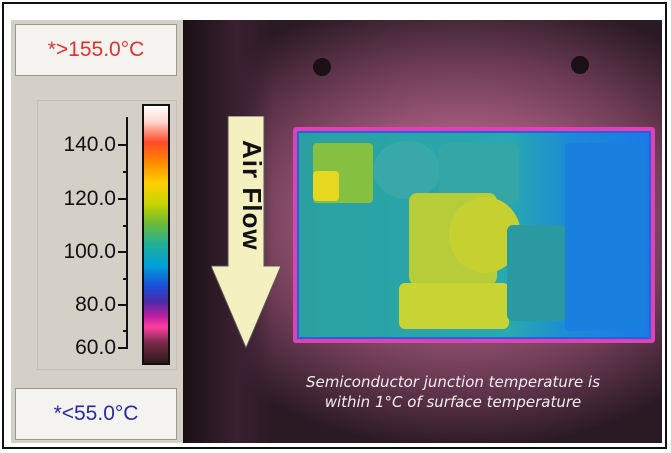  Describe the element at coordinates (89, 251) in the screenshot. I see `tick-label-100: 100.0` at that location.